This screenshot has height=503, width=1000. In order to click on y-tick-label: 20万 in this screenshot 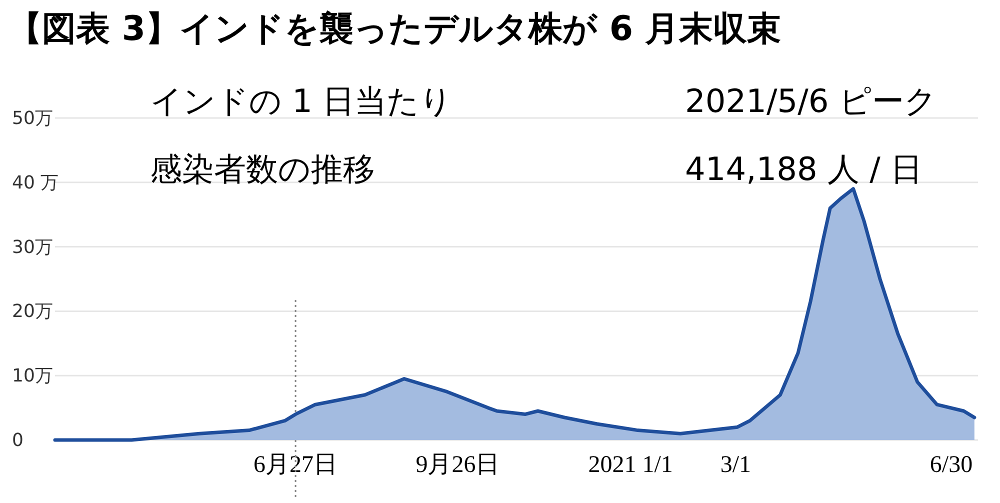, I will do `click(32, 311)`.